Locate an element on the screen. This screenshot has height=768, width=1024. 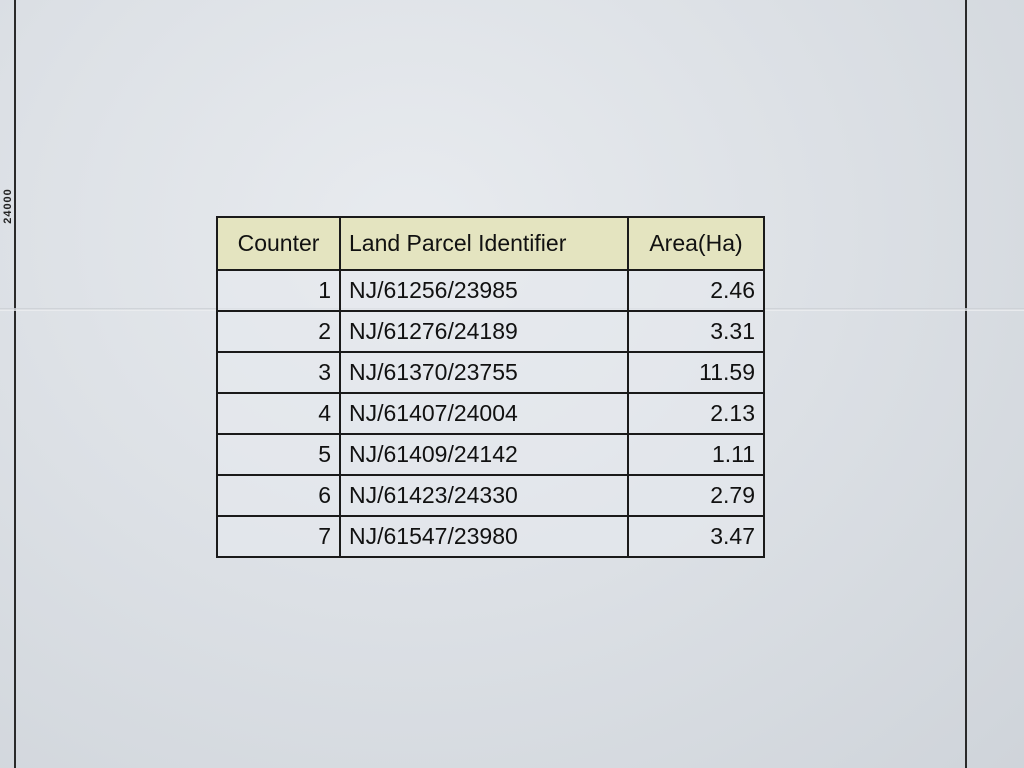
table-row: 7 NJ/61547/23980 3.47 is located at coordinates (490, 536).